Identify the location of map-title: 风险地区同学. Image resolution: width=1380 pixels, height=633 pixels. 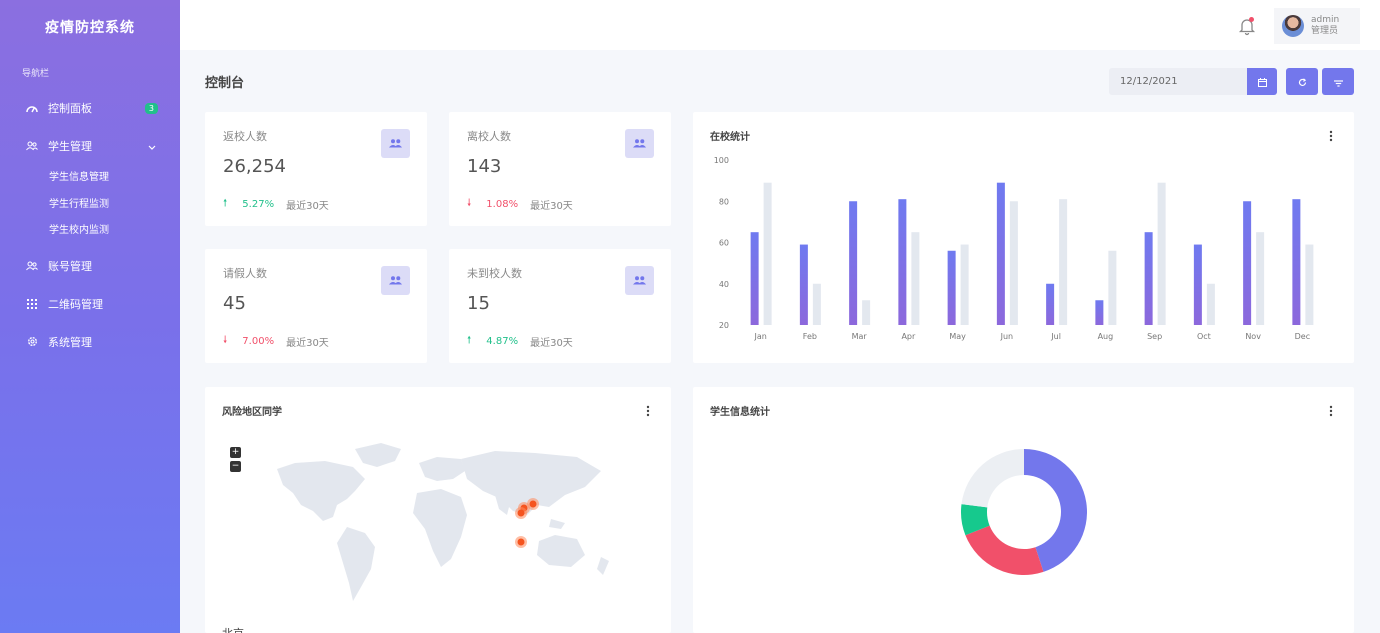
(252, 412).